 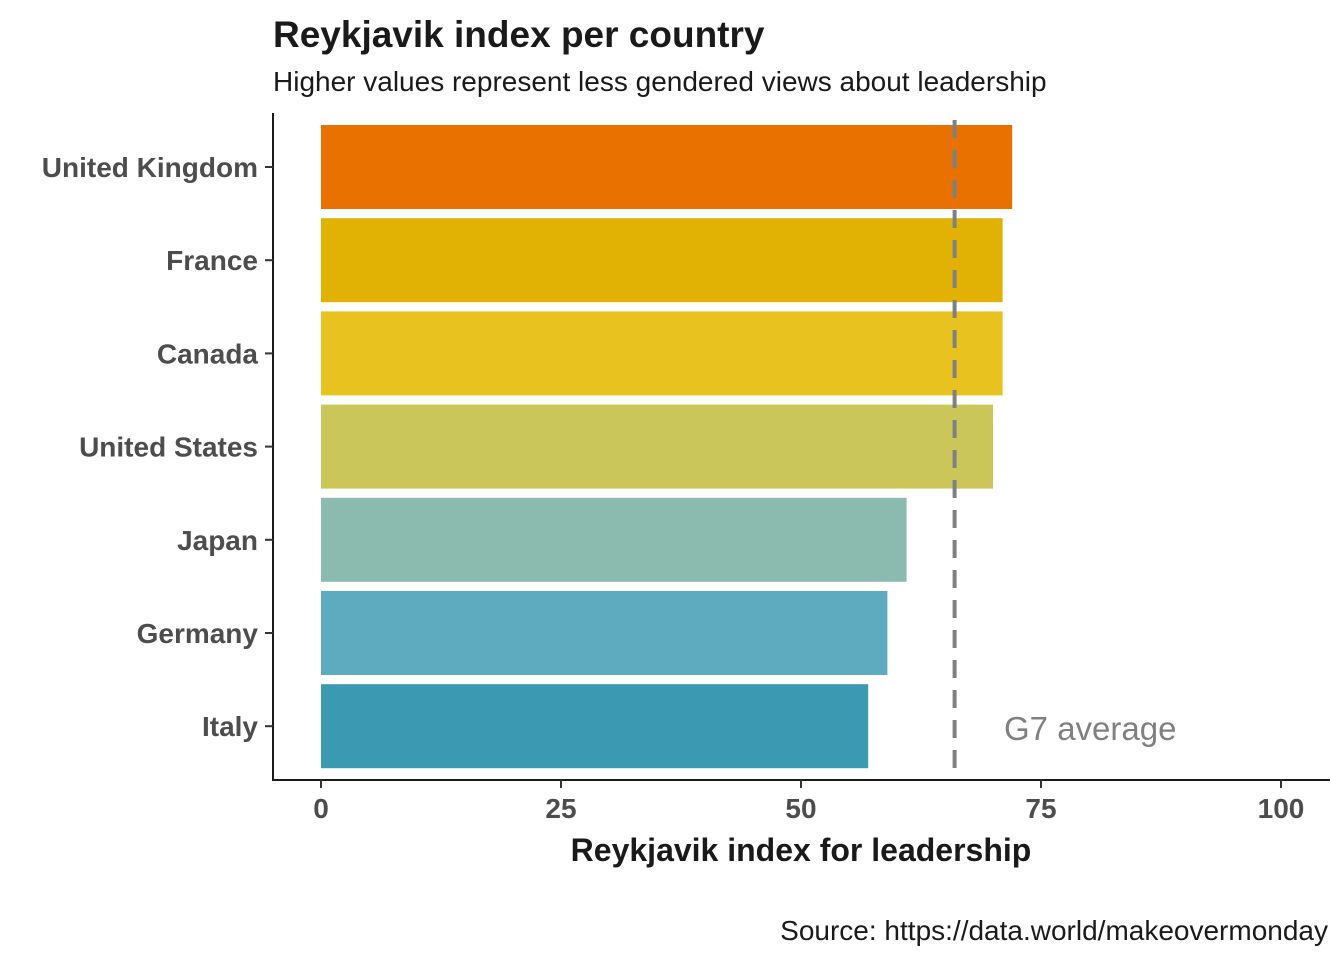 What do you see at coordinates (208, 353) in the screenshot?
I see `category-label-canada: Canada` at bounding box center [208, 353].